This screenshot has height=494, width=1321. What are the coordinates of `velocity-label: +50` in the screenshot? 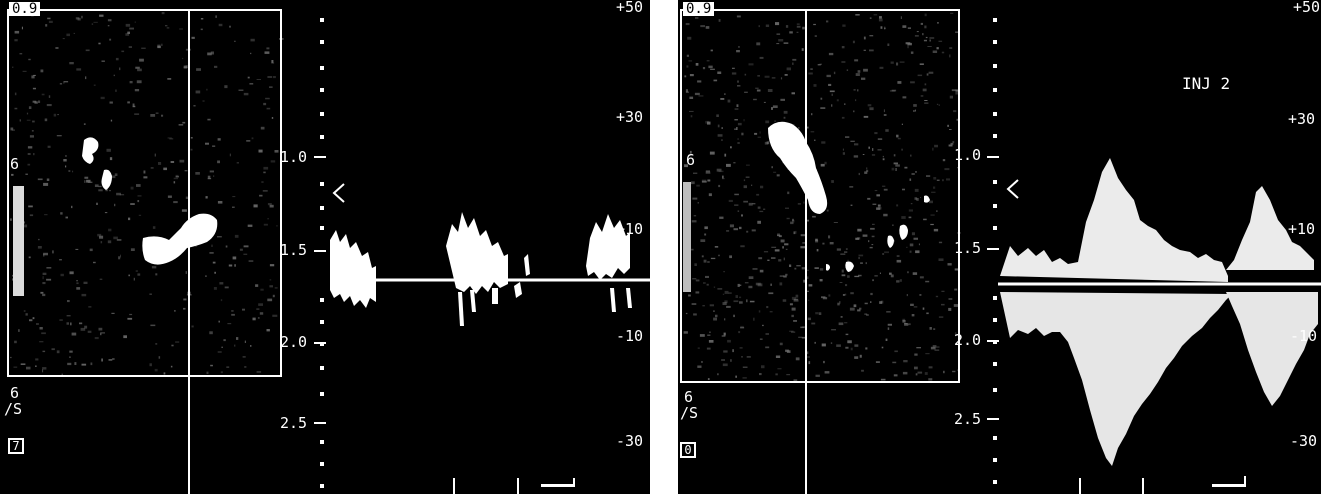 It's located at (630, 8).